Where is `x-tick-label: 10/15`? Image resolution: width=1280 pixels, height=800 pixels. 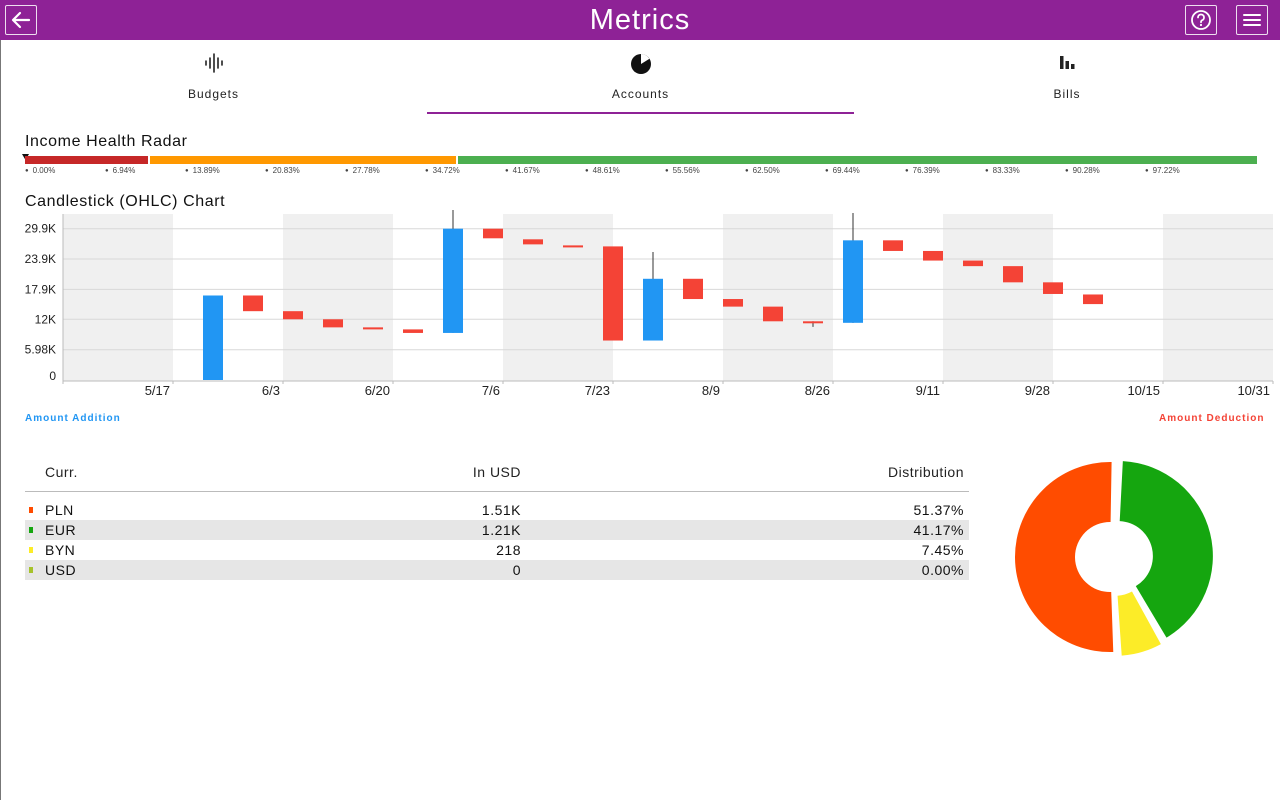 x-tick-label: 10/15 is located at coordinates (1143, 390).